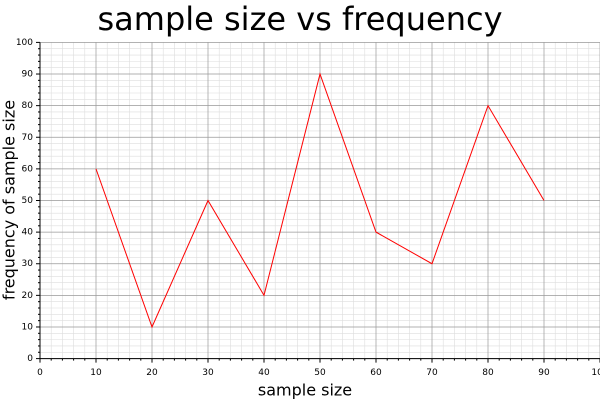  Describe the element at coordinates (28, 169) in the screenshot. I see `y-tick-label: 60` at that location.